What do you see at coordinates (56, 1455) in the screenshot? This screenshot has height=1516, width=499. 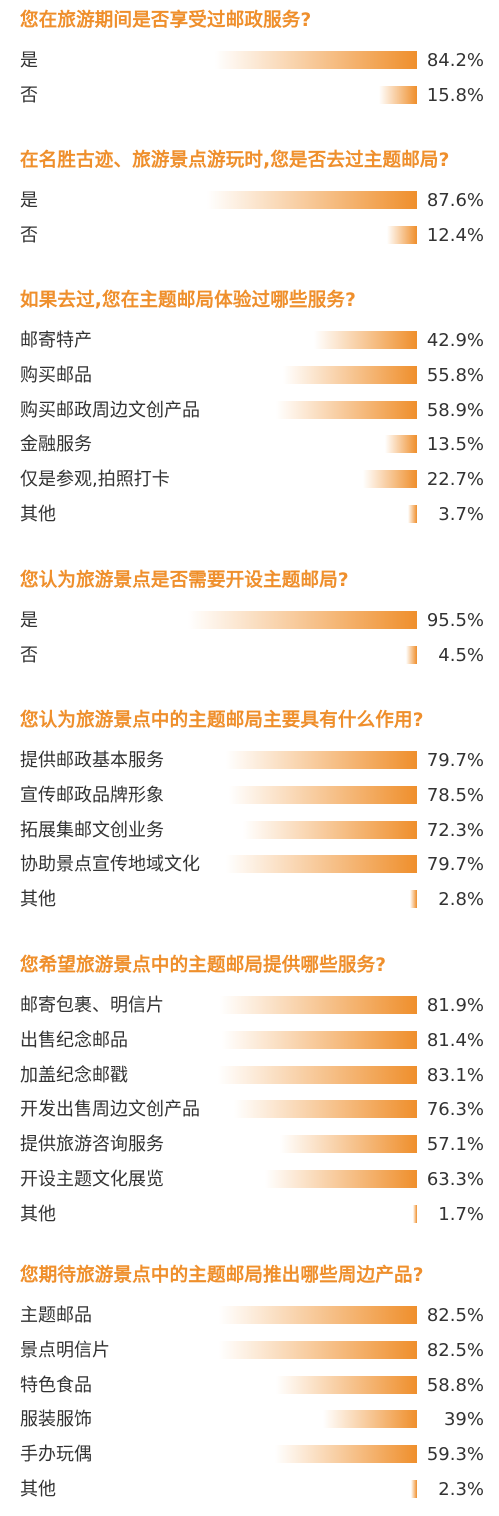 I see `answer-label: 手办玩偶` at bounding box center [56, 1455].